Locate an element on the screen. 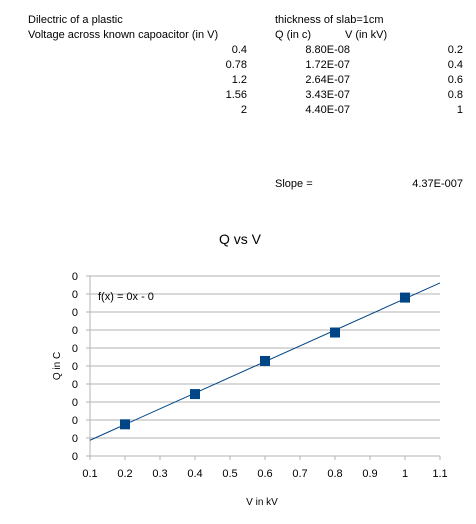 This screenshot has width=476, height=524. table-cell-a: 0.78 is located at coordinates (236, 65).